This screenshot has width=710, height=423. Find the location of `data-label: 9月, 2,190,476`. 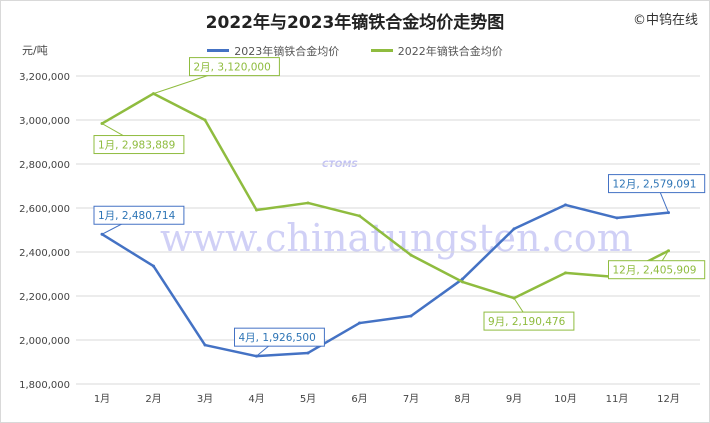

data-label: 9月, 2,190,476 is located at coordinates (527, 322).